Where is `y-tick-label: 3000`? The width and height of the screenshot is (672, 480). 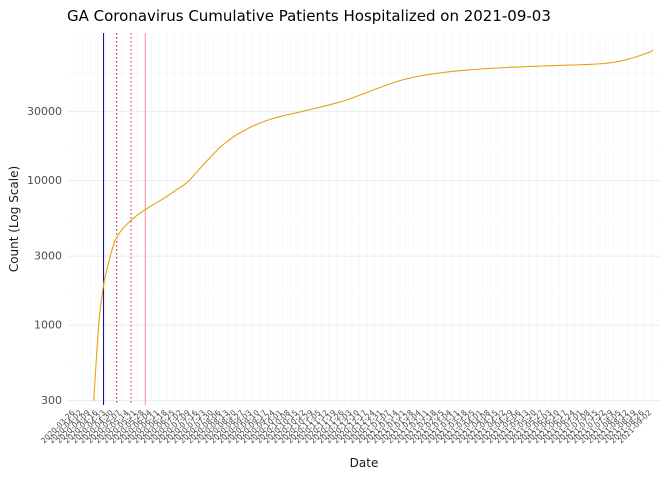 y-tick-label: 3000 is located at coordinates (48, 256).